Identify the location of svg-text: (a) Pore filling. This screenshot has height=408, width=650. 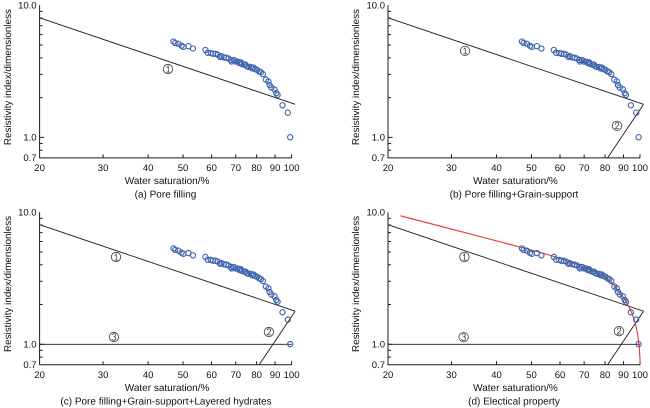
(166, 194).